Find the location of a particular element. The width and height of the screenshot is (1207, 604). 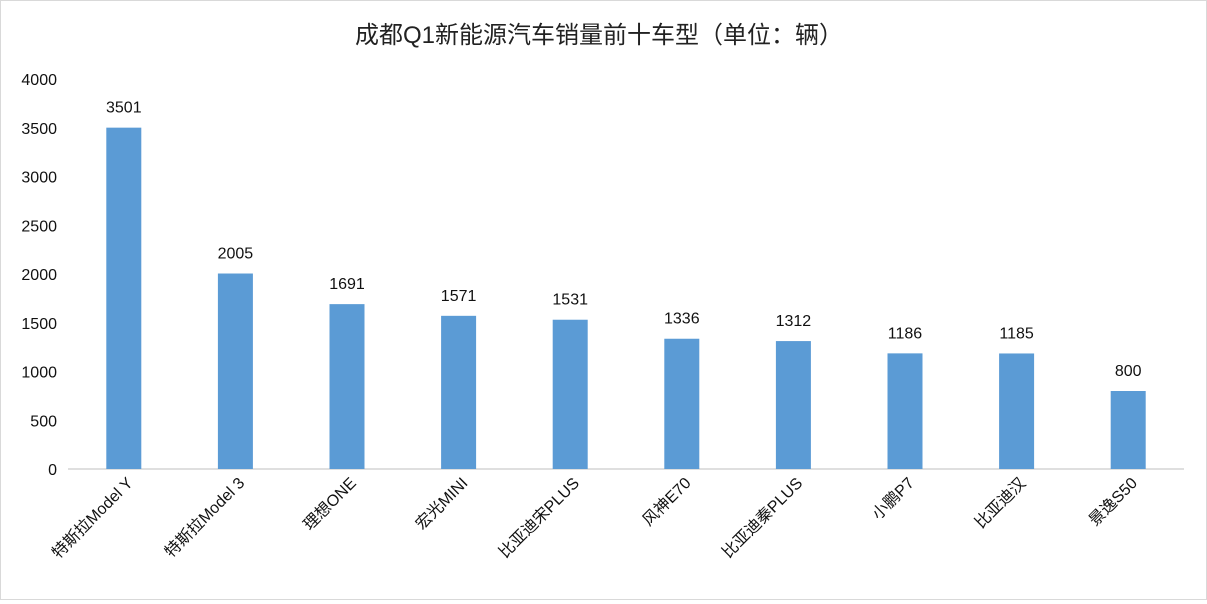

y-tick-label: 4000 is located at coordinates (39, 80).